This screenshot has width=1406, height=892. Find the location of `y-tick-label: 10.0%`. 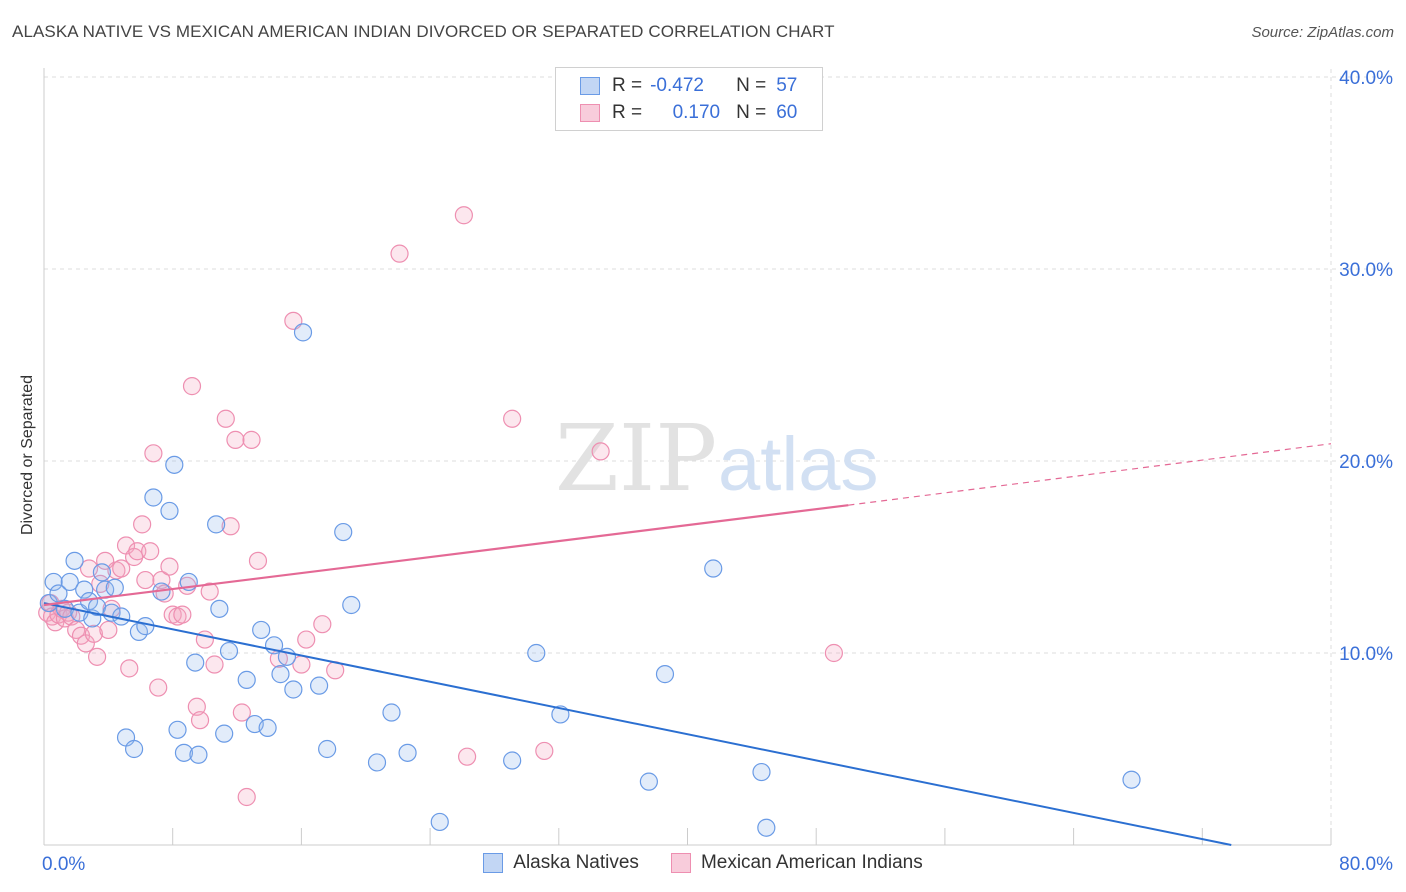

y-tick-label: 10.0% is located at coordinates (1366, 654).